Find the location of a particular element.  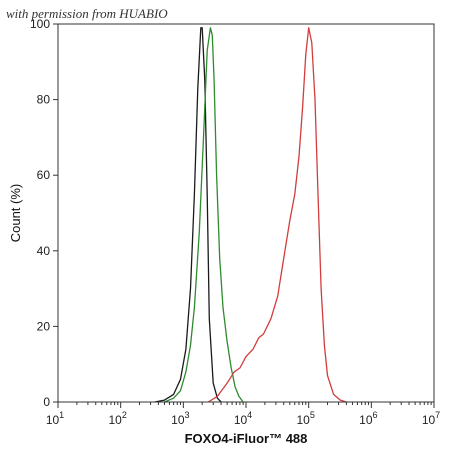

x-tick-label: 10⁴ is located at coordinates (243, 418).